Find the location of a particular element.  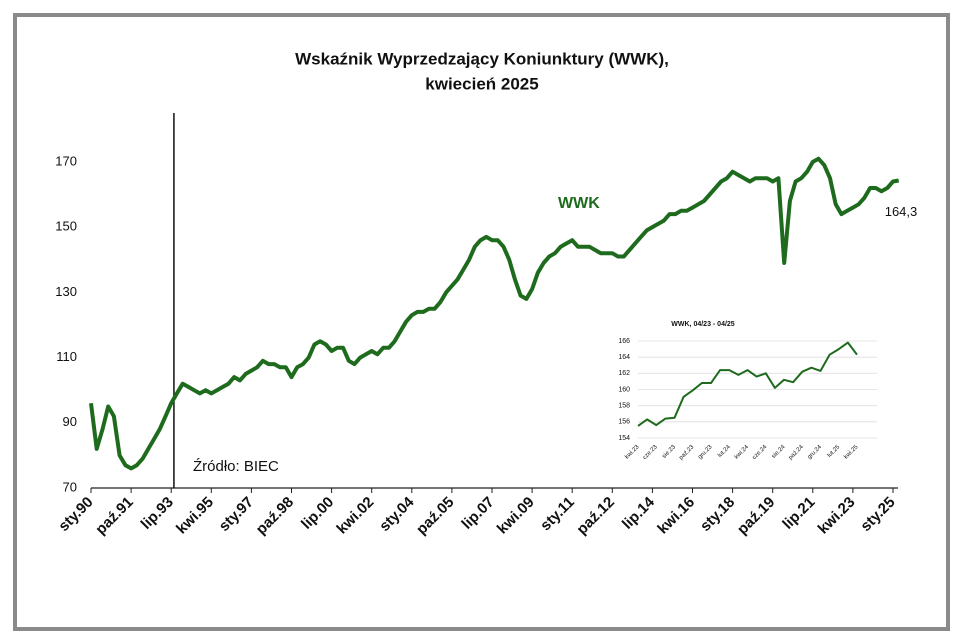

y-tick-label: 156 is located at coordinates (624, 422).